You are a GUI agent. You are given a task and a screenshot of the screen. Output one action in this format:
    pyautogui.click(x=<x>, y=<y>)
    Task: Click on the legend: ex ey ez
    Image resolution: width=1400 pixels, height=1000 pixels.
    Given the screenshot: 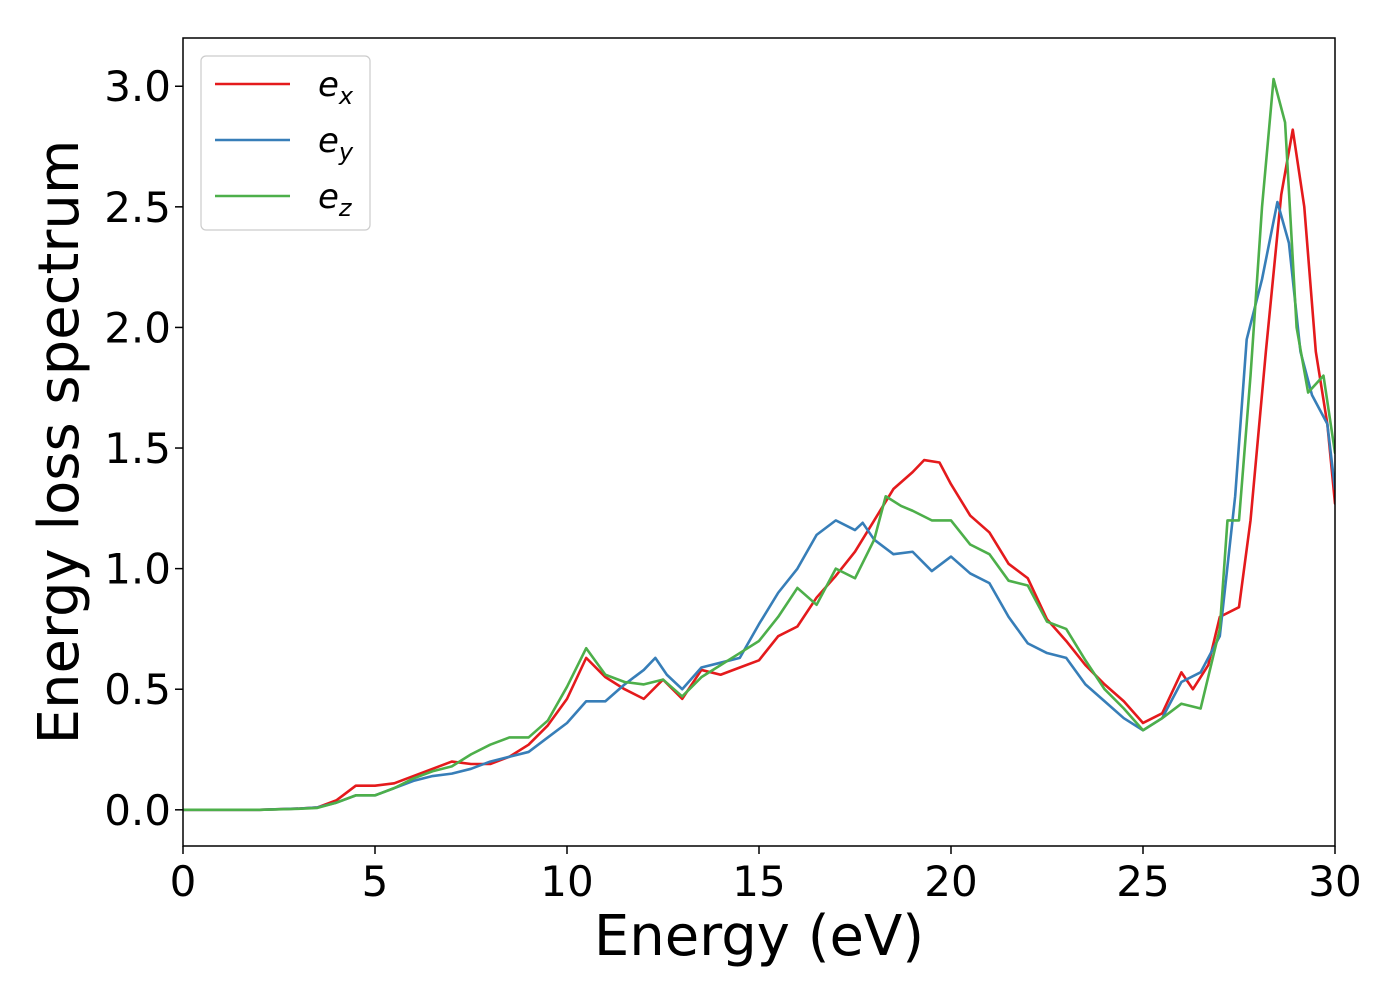 What is the action you would take?
    pyautogui.click(x=285, y=143)
    